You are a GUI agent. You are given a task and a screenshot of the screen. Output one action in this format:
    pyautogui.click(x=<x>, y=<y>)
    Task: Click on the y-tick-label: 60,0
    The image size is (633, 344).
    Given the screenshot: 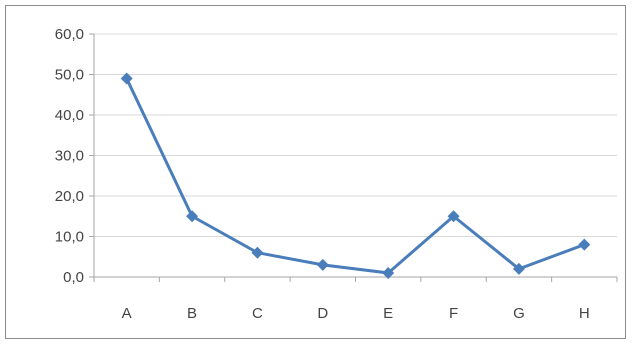 What is the action you would take?
    pyautogui.click(x=69, y=34)
    